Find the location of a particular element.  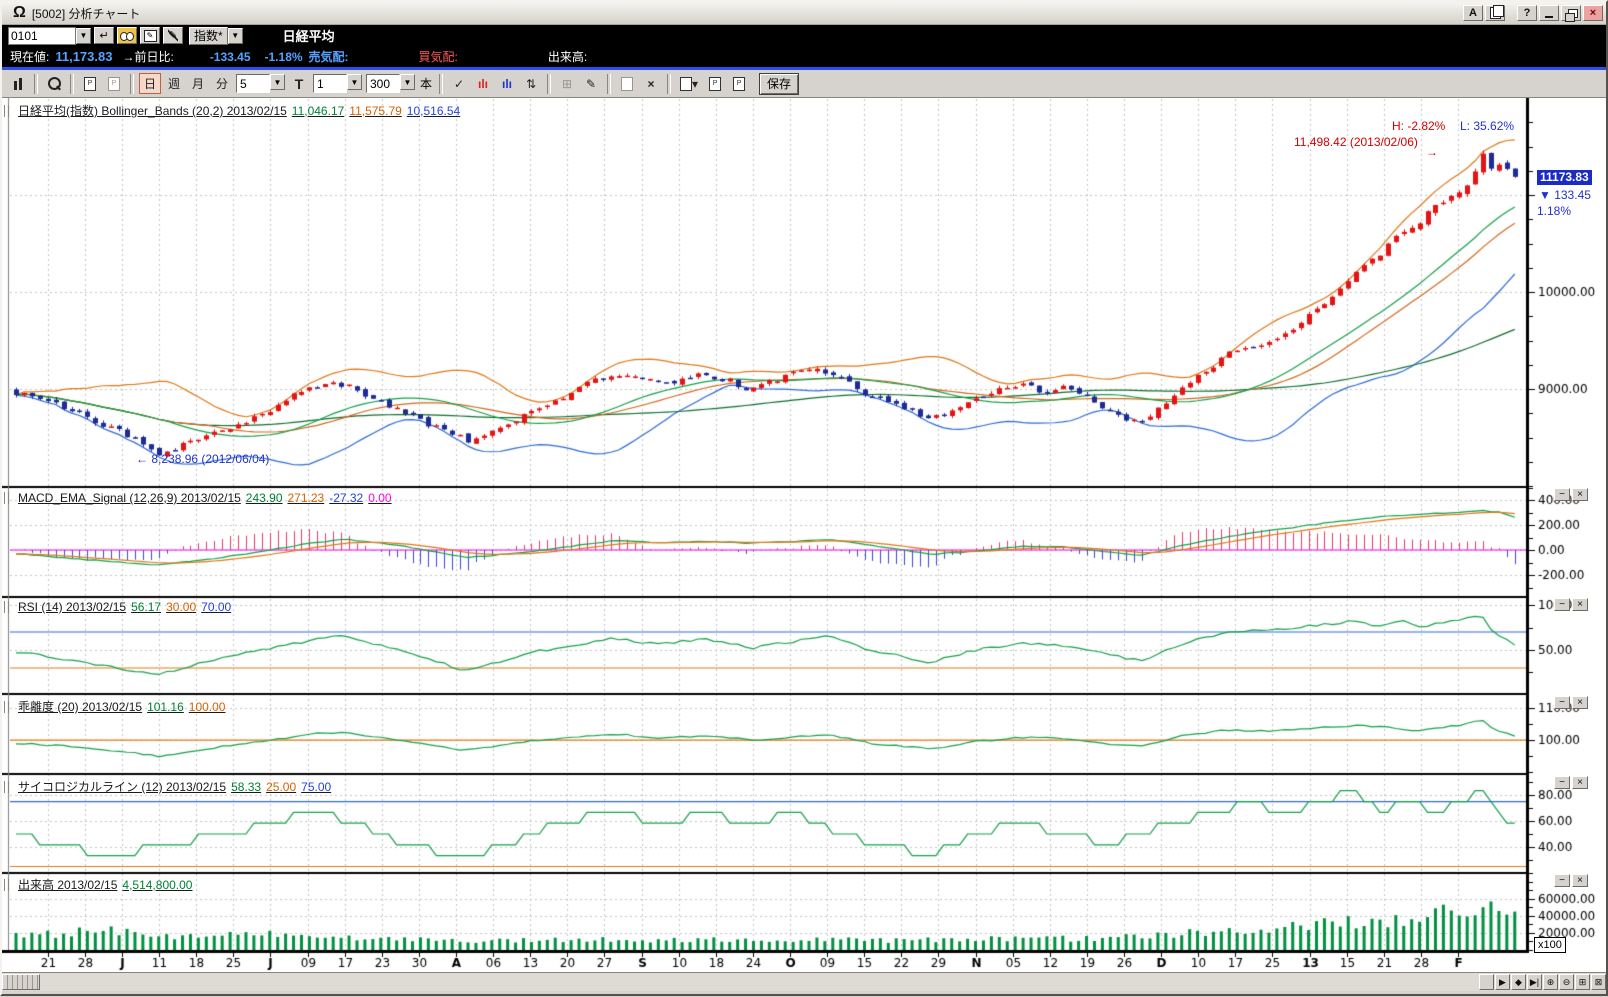

psychological-minimize-button: − is located at coordinates (1562, 782).